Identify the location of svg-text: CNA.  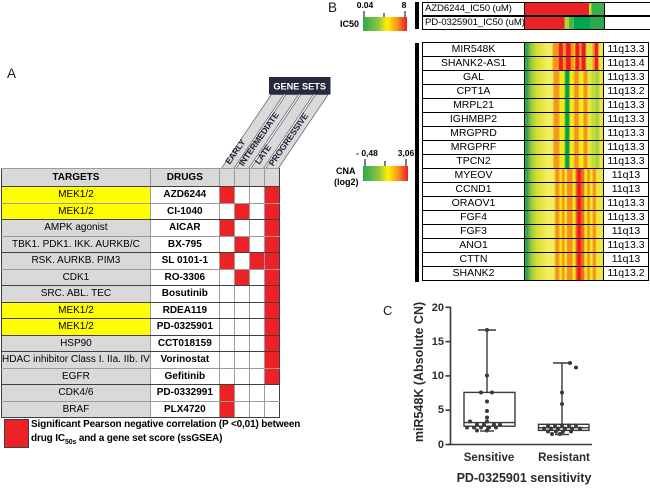
(346, 171).